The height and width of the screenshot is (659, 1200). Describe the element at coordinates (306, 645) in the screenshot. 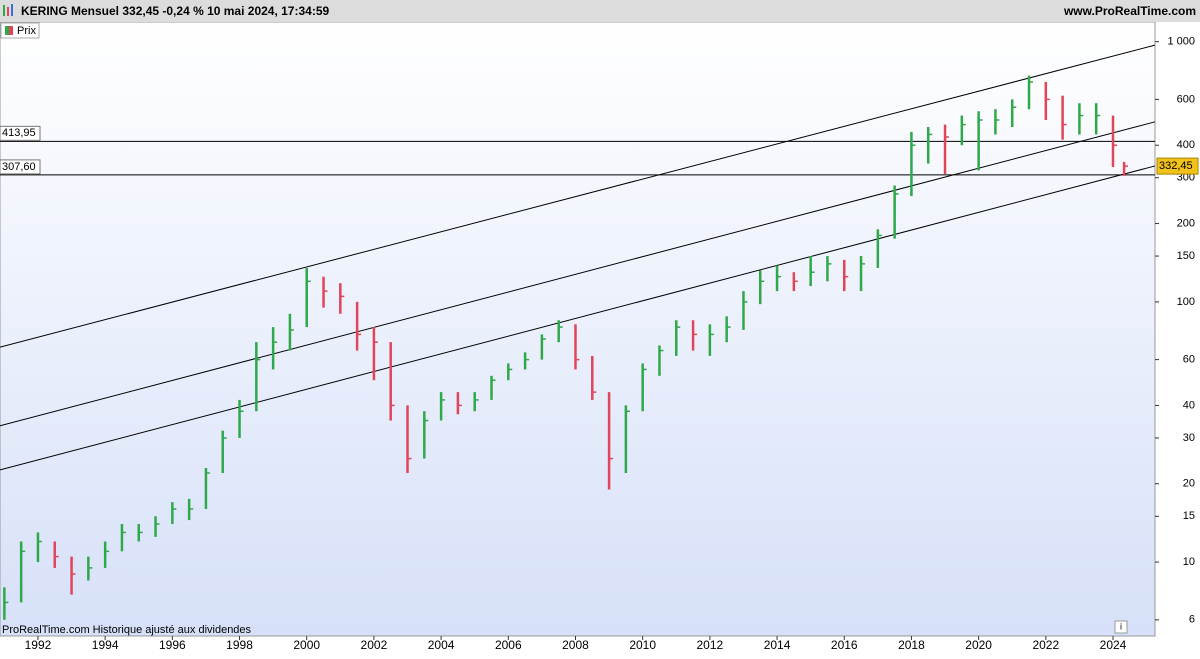

I see `x-tick-label: 2000` at that location.